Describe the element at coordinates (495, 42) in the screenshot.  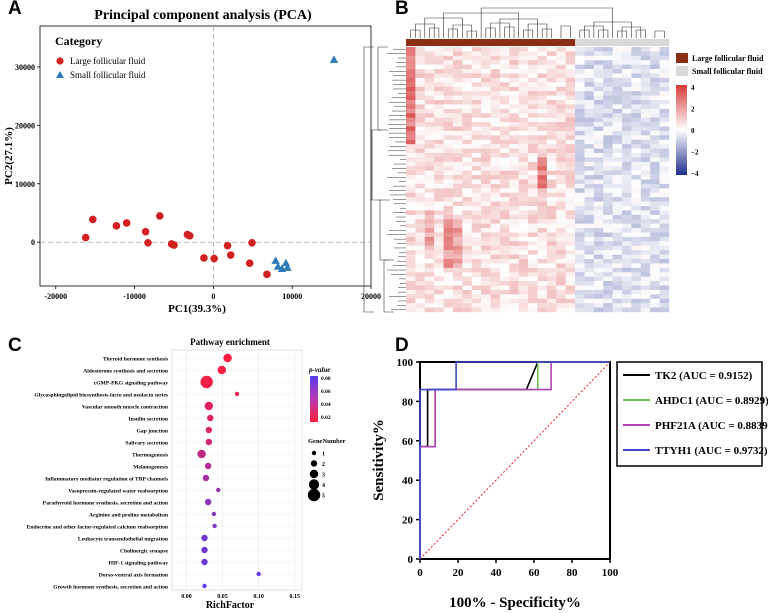
I see `heatmap-annotation-large` at that location.